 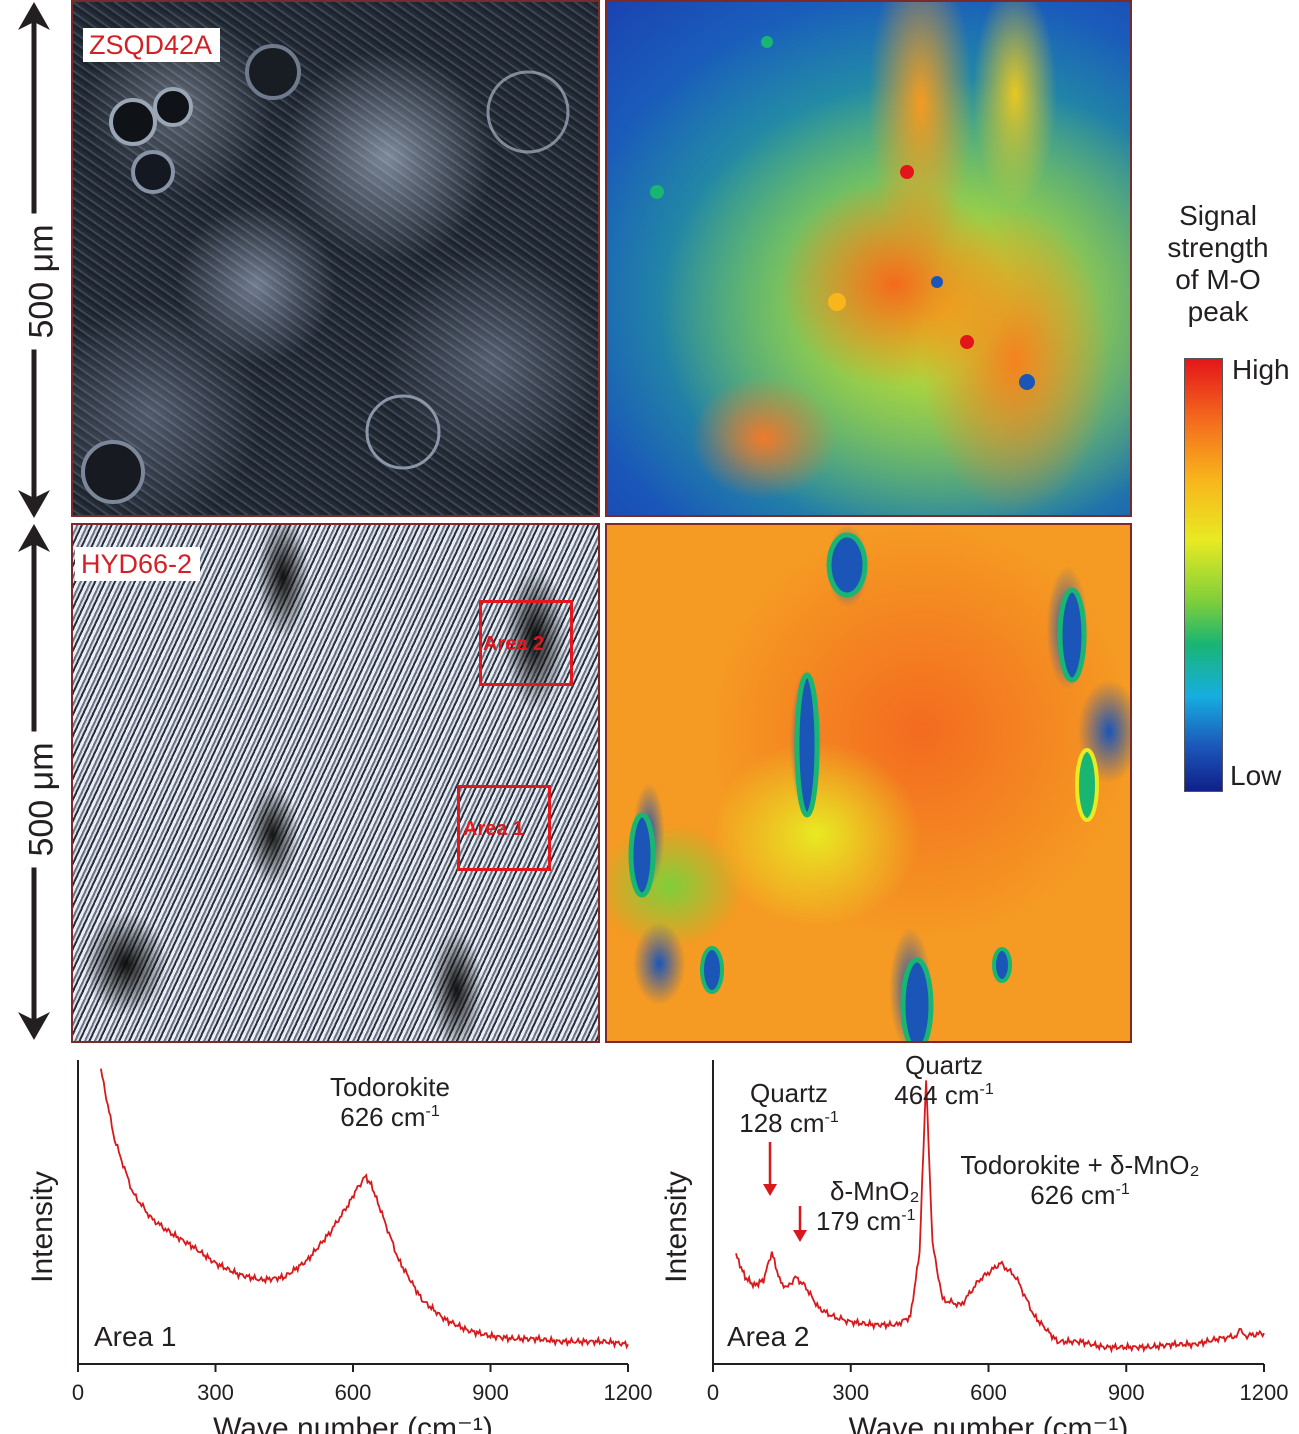 What do you see at coordinates (325, 274) in the screenshot?
I see `top-optical-texture` at bounding box center [325, 274].